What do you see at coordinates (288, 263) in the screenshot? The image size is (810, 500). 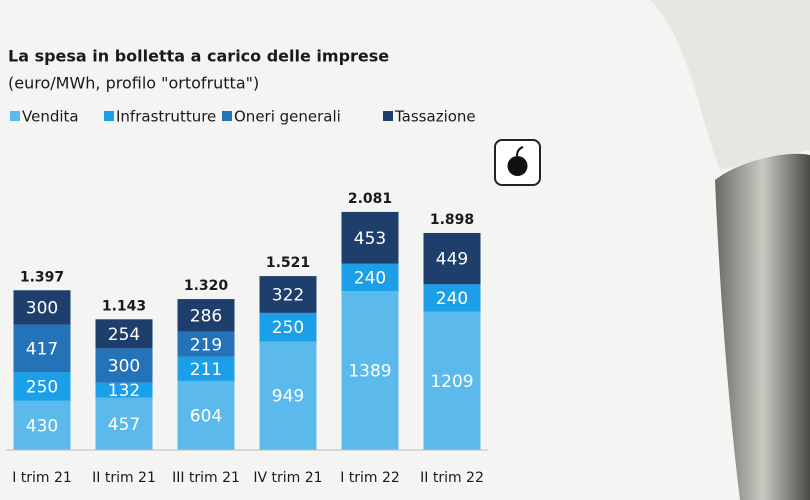 I see `total-label: 1.521` at bounding box center [288, 263].